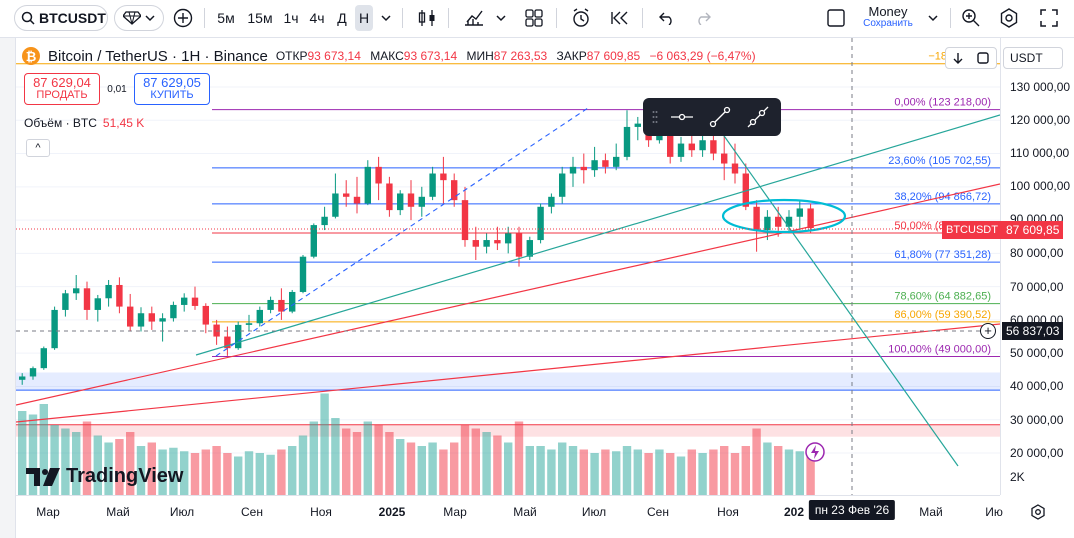 The width and height of the screenshot is (1074, 538). What do you see at coordinates (139, 18) in the screenshot?
I see `compare-diamond-button` at bounding box center [139, 18].